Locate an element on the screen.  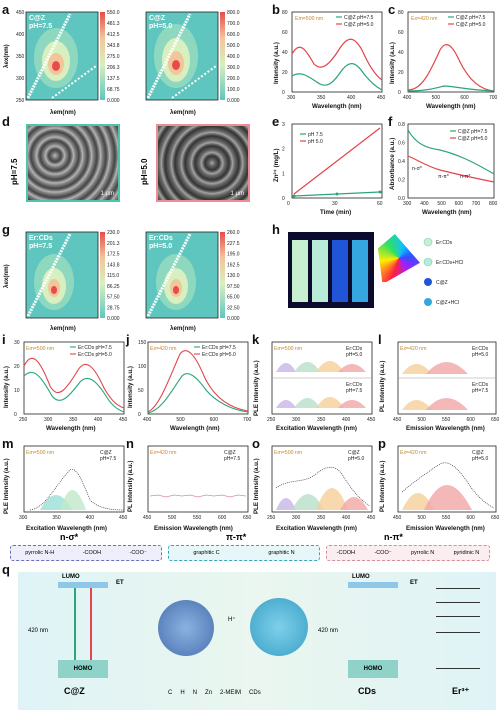
e-ytick: 3 is located at coordinates (283, 125).